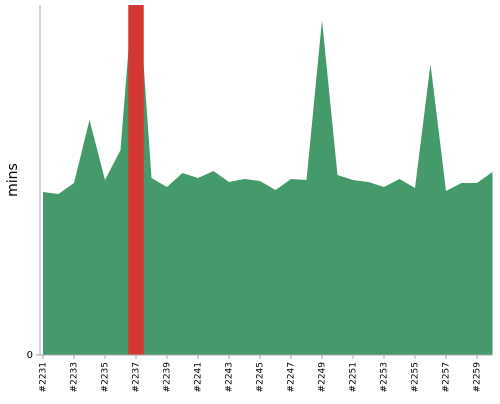 This screenshot has width=500, height=404. I want to click on x-tick-label: #2249, so click(323, 377).